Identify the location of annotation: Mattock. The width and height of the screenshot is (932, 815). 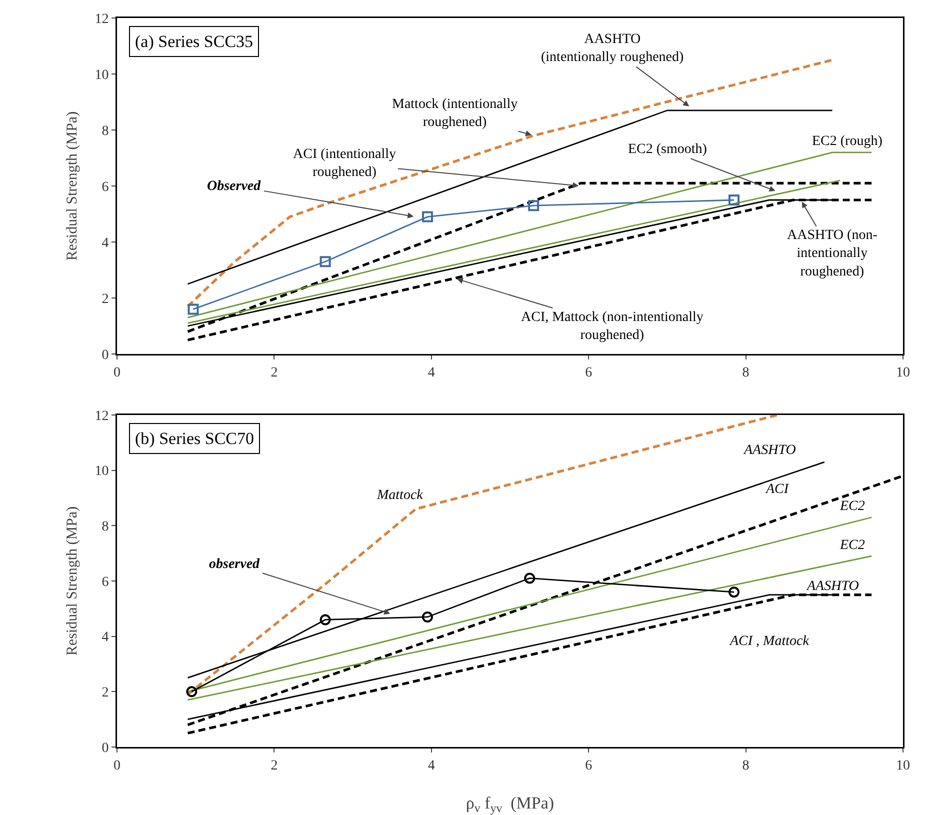
(400, 495).